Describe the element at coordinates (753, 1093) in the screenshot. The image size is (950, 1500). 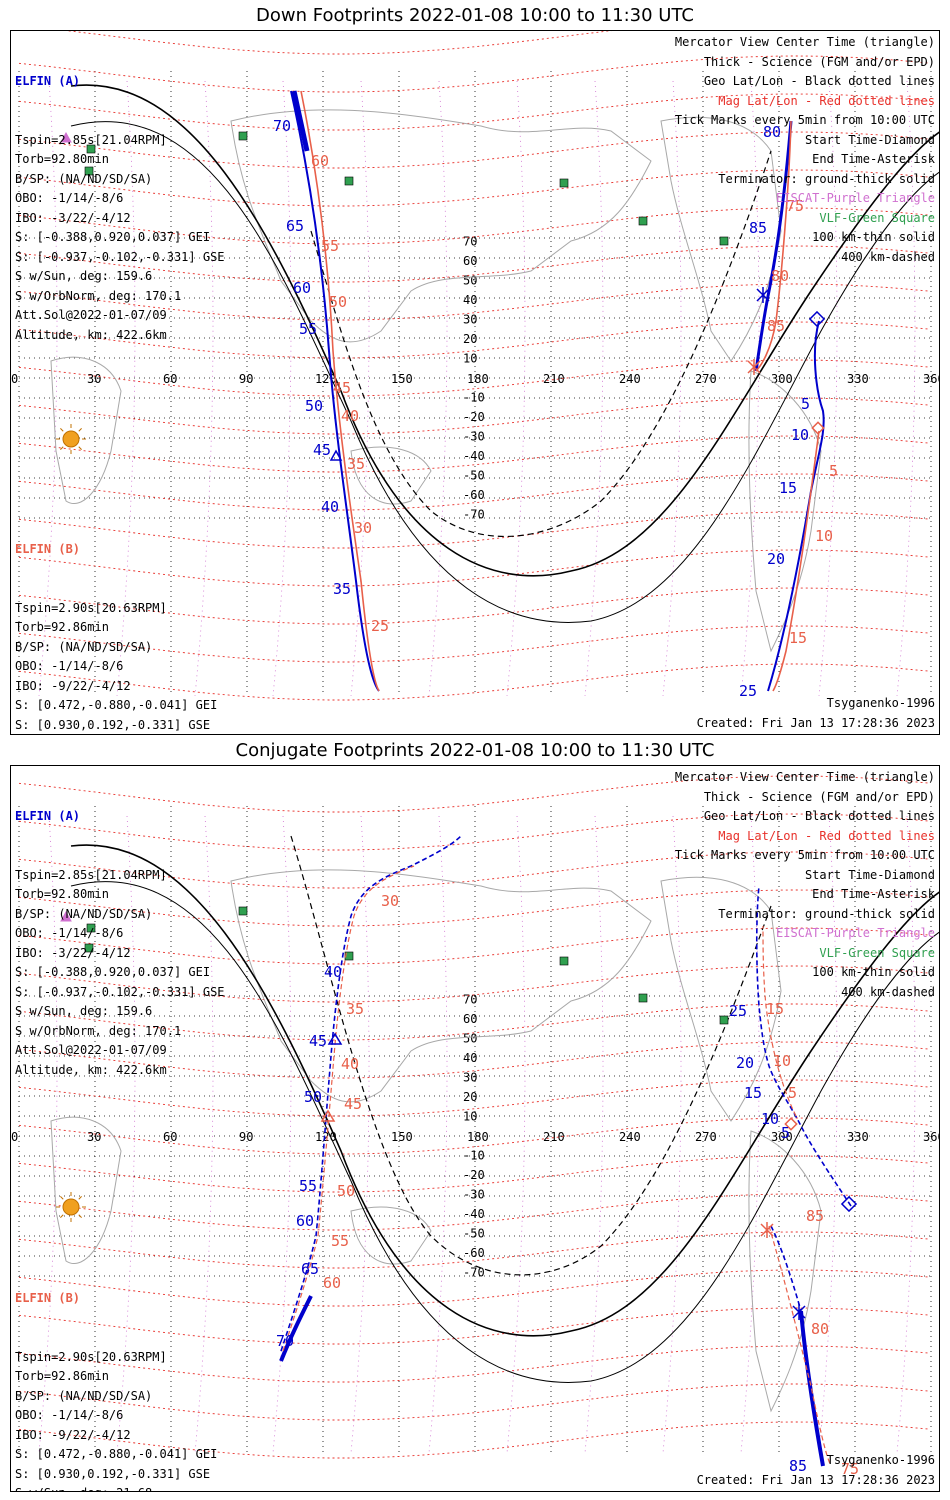
I see `elfin-a-tick-label: 15` at that location.